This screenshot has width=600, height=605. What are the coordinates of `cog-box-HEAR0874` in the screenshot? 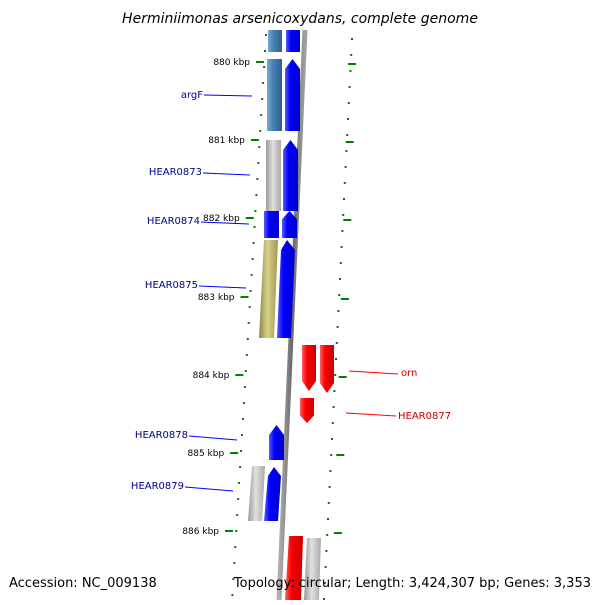 It's located at (271, 224).